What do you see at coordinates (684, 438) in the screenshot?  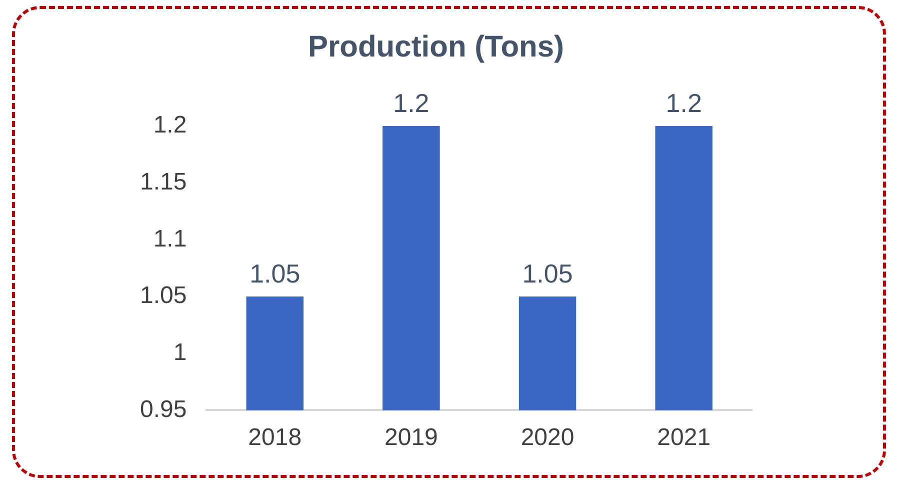 I see `x-tick-label: 2021` at bounding box center [684, 438].